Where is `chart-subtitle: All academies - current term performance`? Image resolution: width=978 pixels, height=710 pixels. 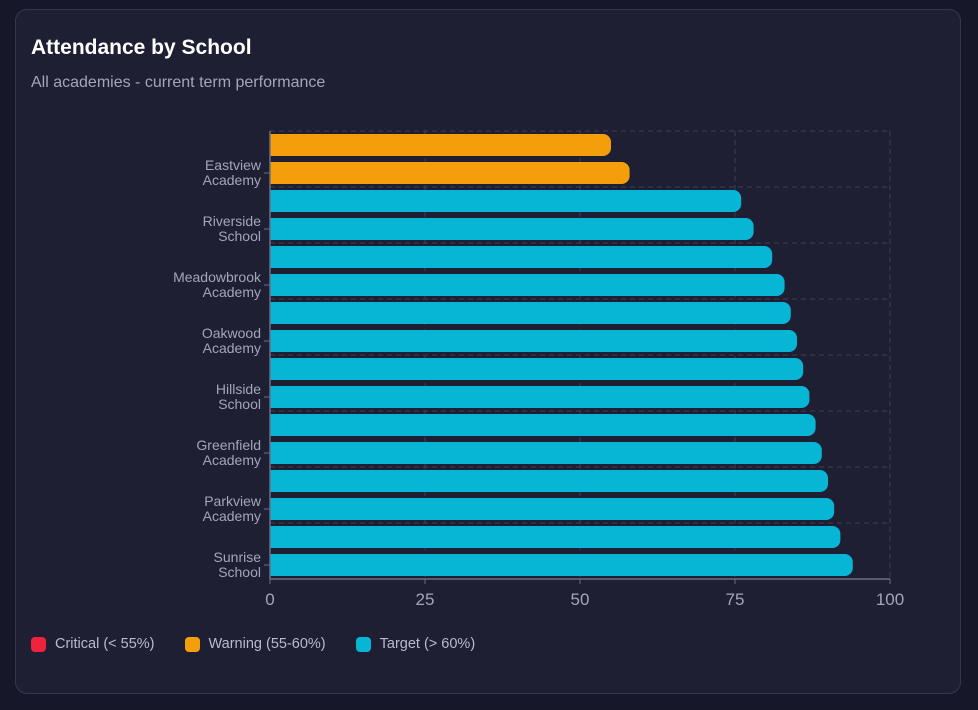 chart-subtitle: All academies - current term performance is located at coordinates (178, 82).